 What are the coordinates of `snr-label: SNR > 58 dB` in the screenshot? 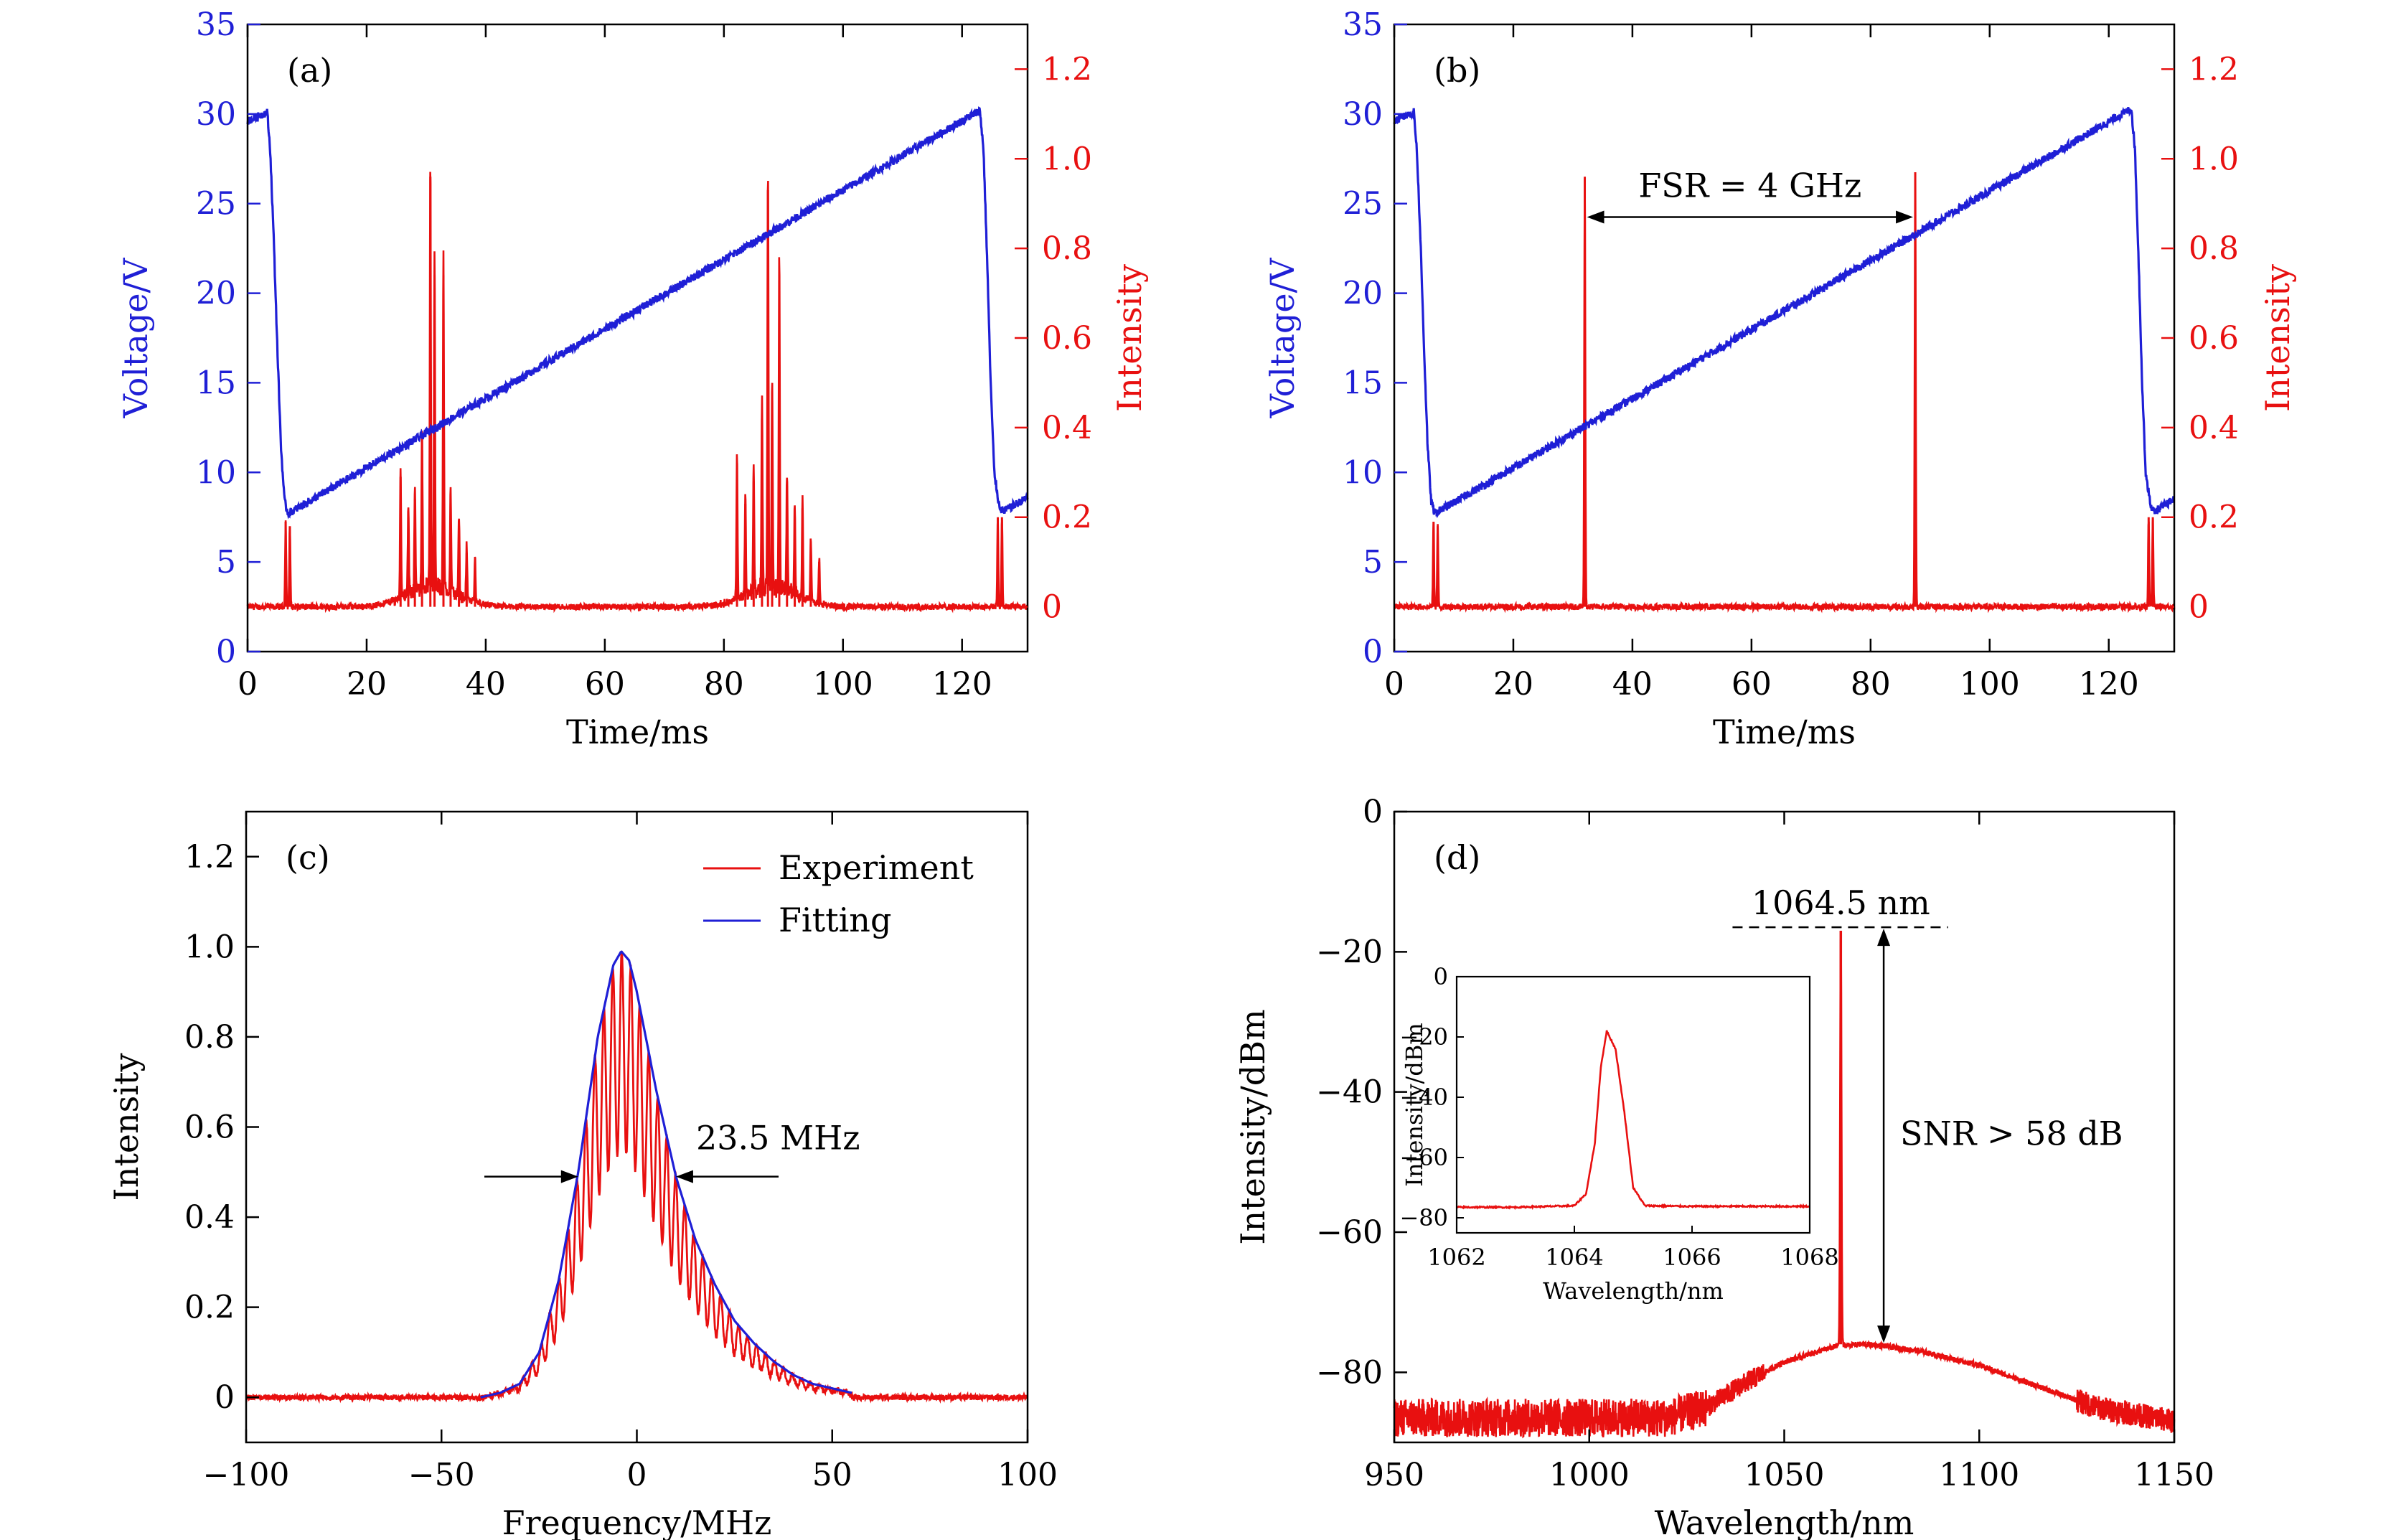 It's located at (2011, 1133).